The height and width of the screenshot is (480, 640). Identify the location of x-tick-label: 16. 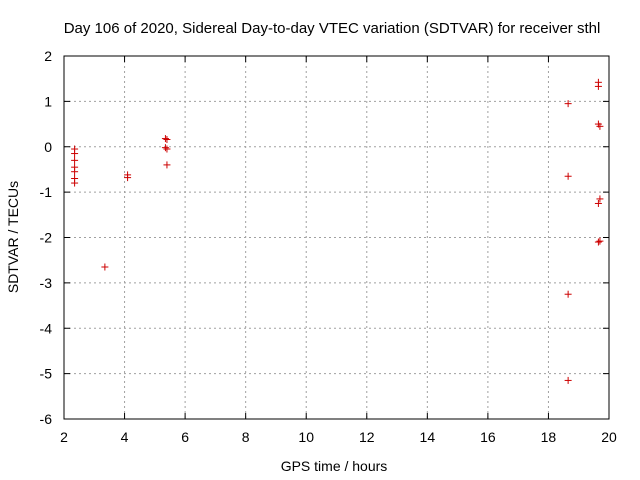
(488, 437).